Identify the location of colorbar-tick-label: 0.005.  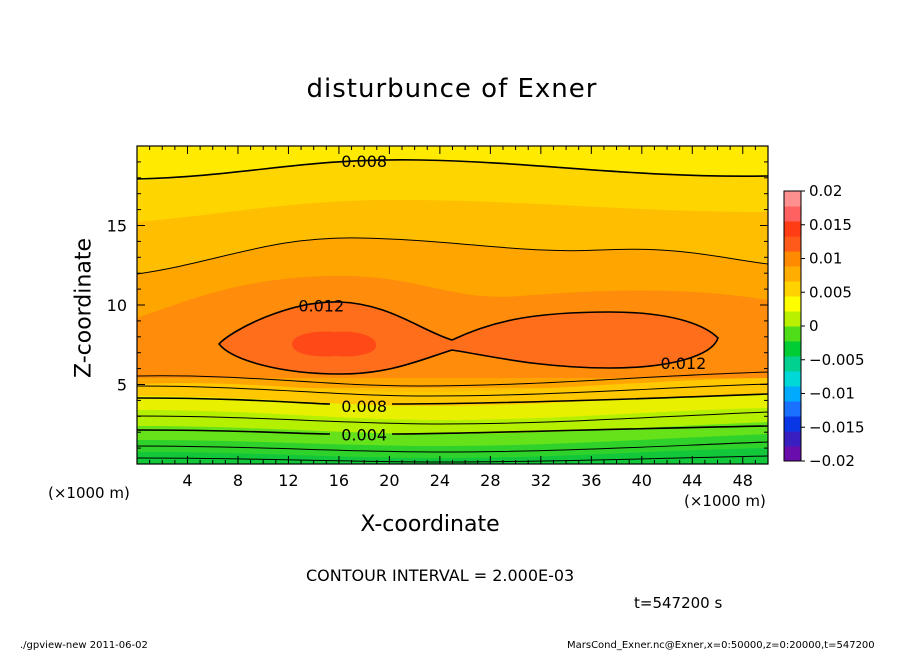
(830, 292).